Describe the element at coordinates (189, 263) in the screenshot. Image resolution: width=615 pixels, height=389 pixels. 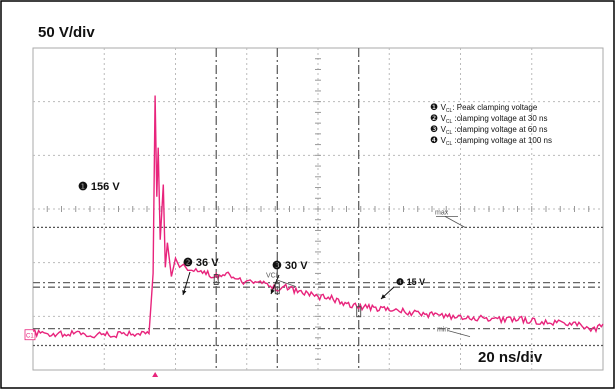
I see `point-marker: ❷` at that location.